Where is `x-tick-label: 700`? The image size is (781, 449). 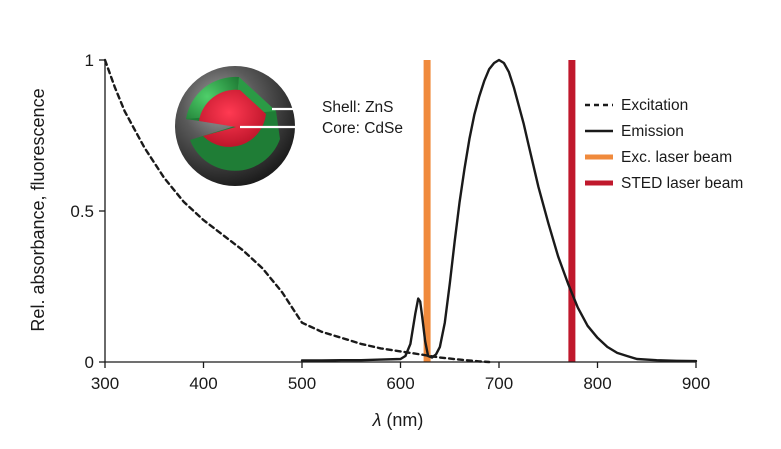 x-tick-label: 700 is located at coordinates (499, 383).